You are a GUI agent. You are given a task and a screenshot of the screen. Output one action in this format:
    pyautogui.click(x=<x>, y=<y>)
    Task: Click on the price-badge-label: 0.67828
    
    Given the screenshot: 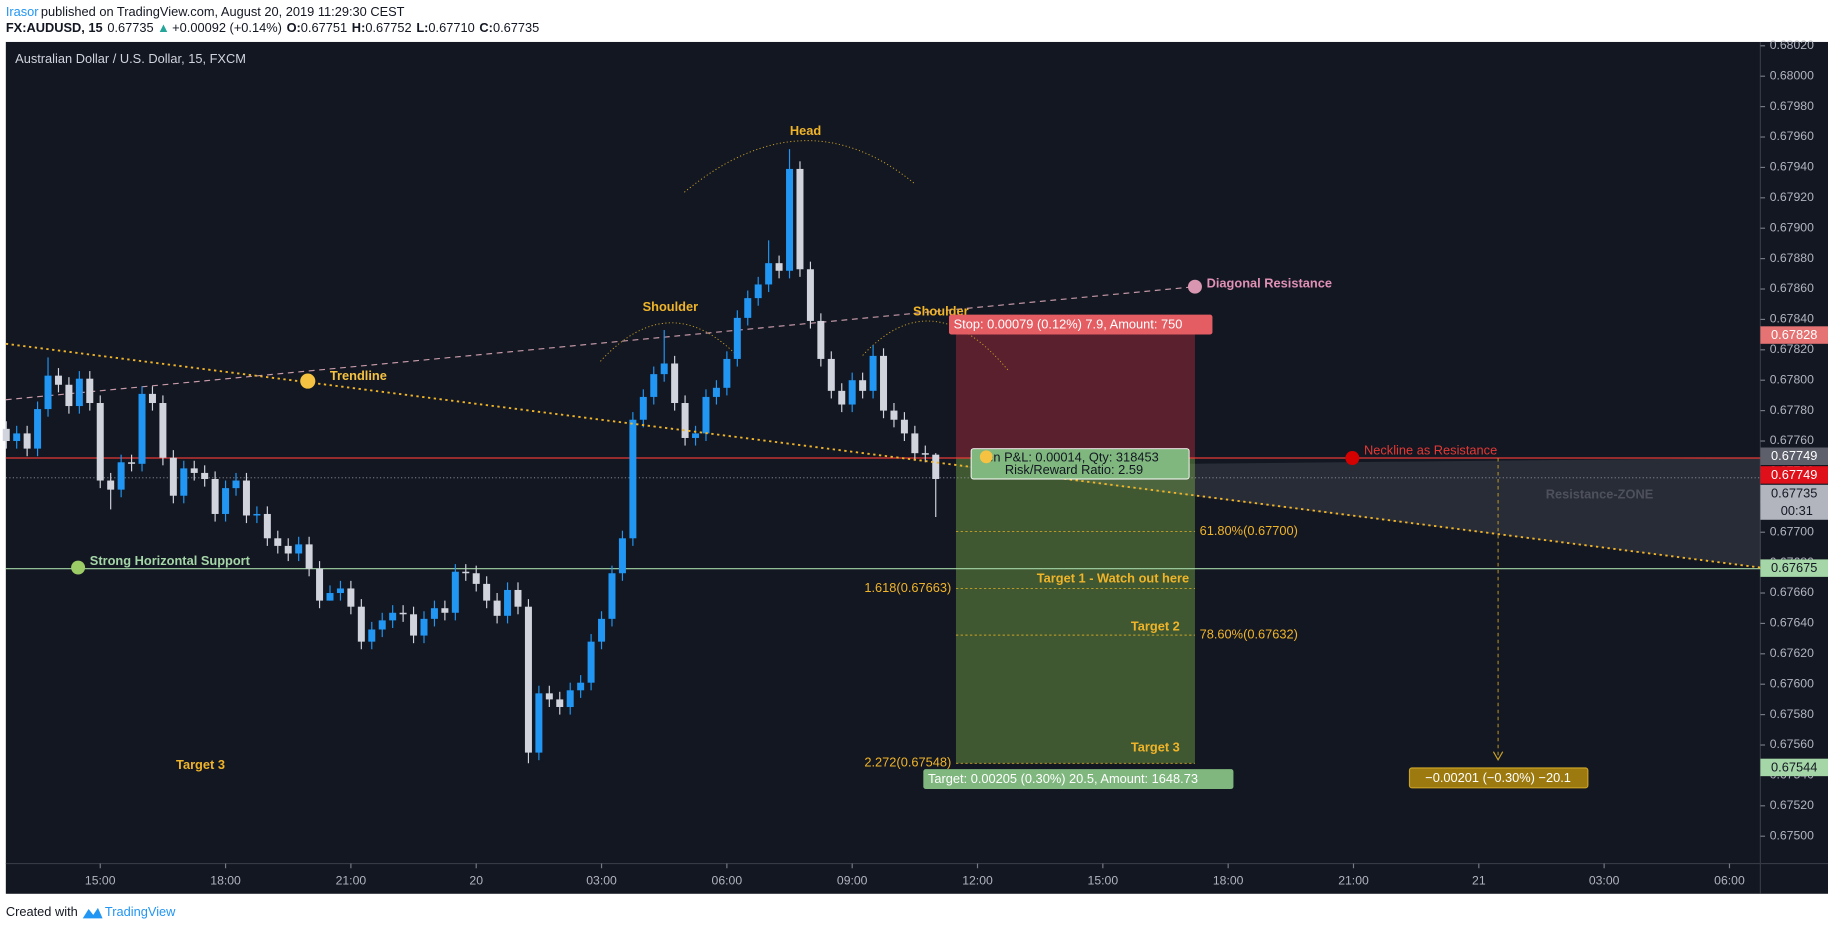 What is the action you would take?
    pyautogui.click(x=1794, y=334)
    